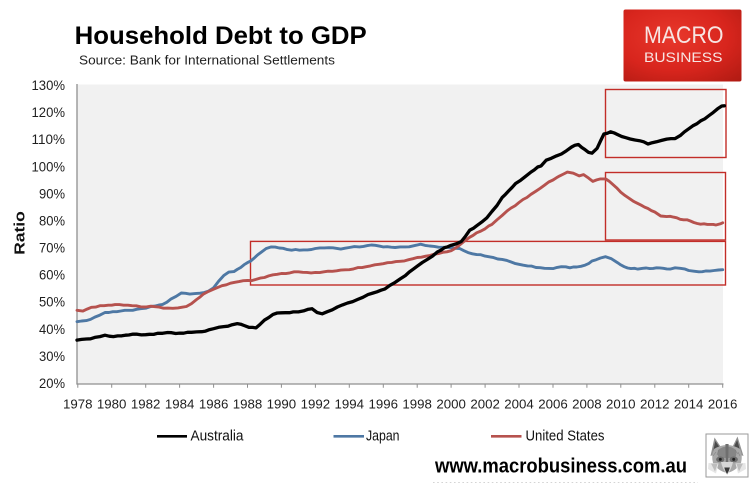 Image resolution: width=756 pixels, height=488 pixels. I want to click on svg-text: Australia, so click(217, 436).